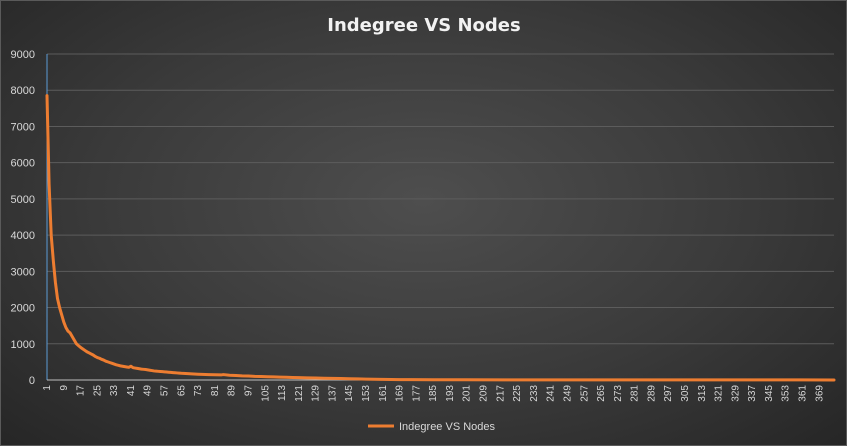 The image size is (847, 446). What do you see at coordinates (423, 25) in the screenshot?
I see `chart-title: Indegree VS Nodes` at bounding box center [423, 25].